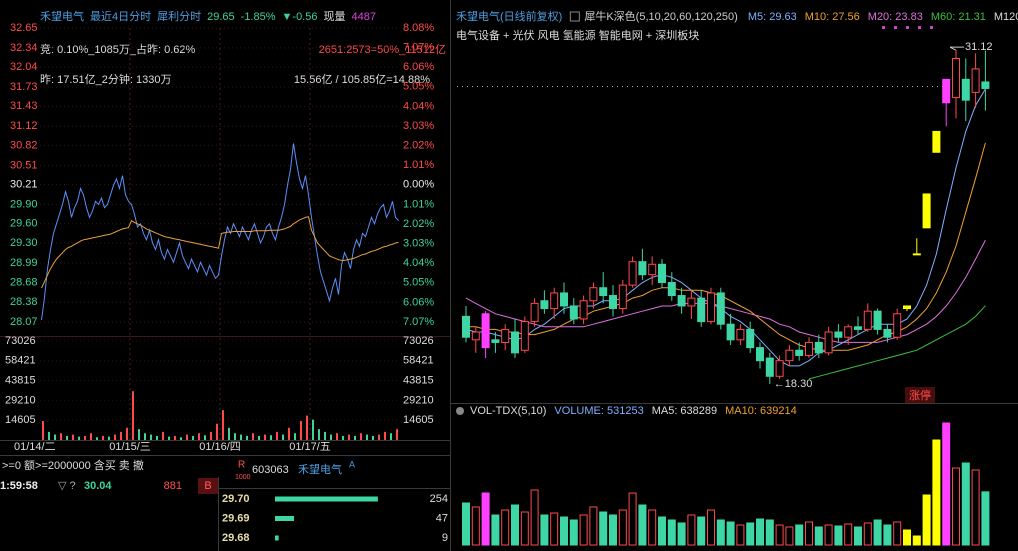 The height and width of the screenshot is (551, 1018). Describe the element at coordinates (418, 165) in the screenshot. I see `pct-tick-label: 1.01%` at that location.